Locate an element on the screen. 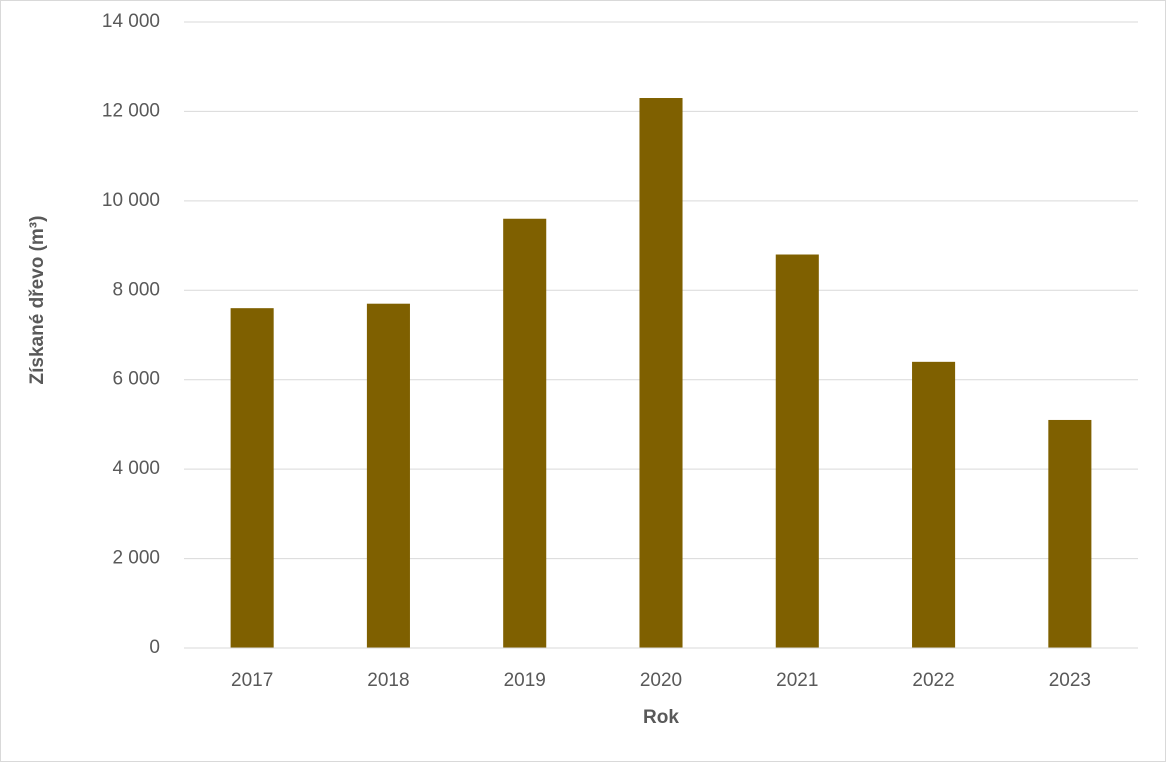 Image resolution: width=1166 pixels, height=762 pixels. x-tick-label: 2017 is located at coordinates (252, 680).